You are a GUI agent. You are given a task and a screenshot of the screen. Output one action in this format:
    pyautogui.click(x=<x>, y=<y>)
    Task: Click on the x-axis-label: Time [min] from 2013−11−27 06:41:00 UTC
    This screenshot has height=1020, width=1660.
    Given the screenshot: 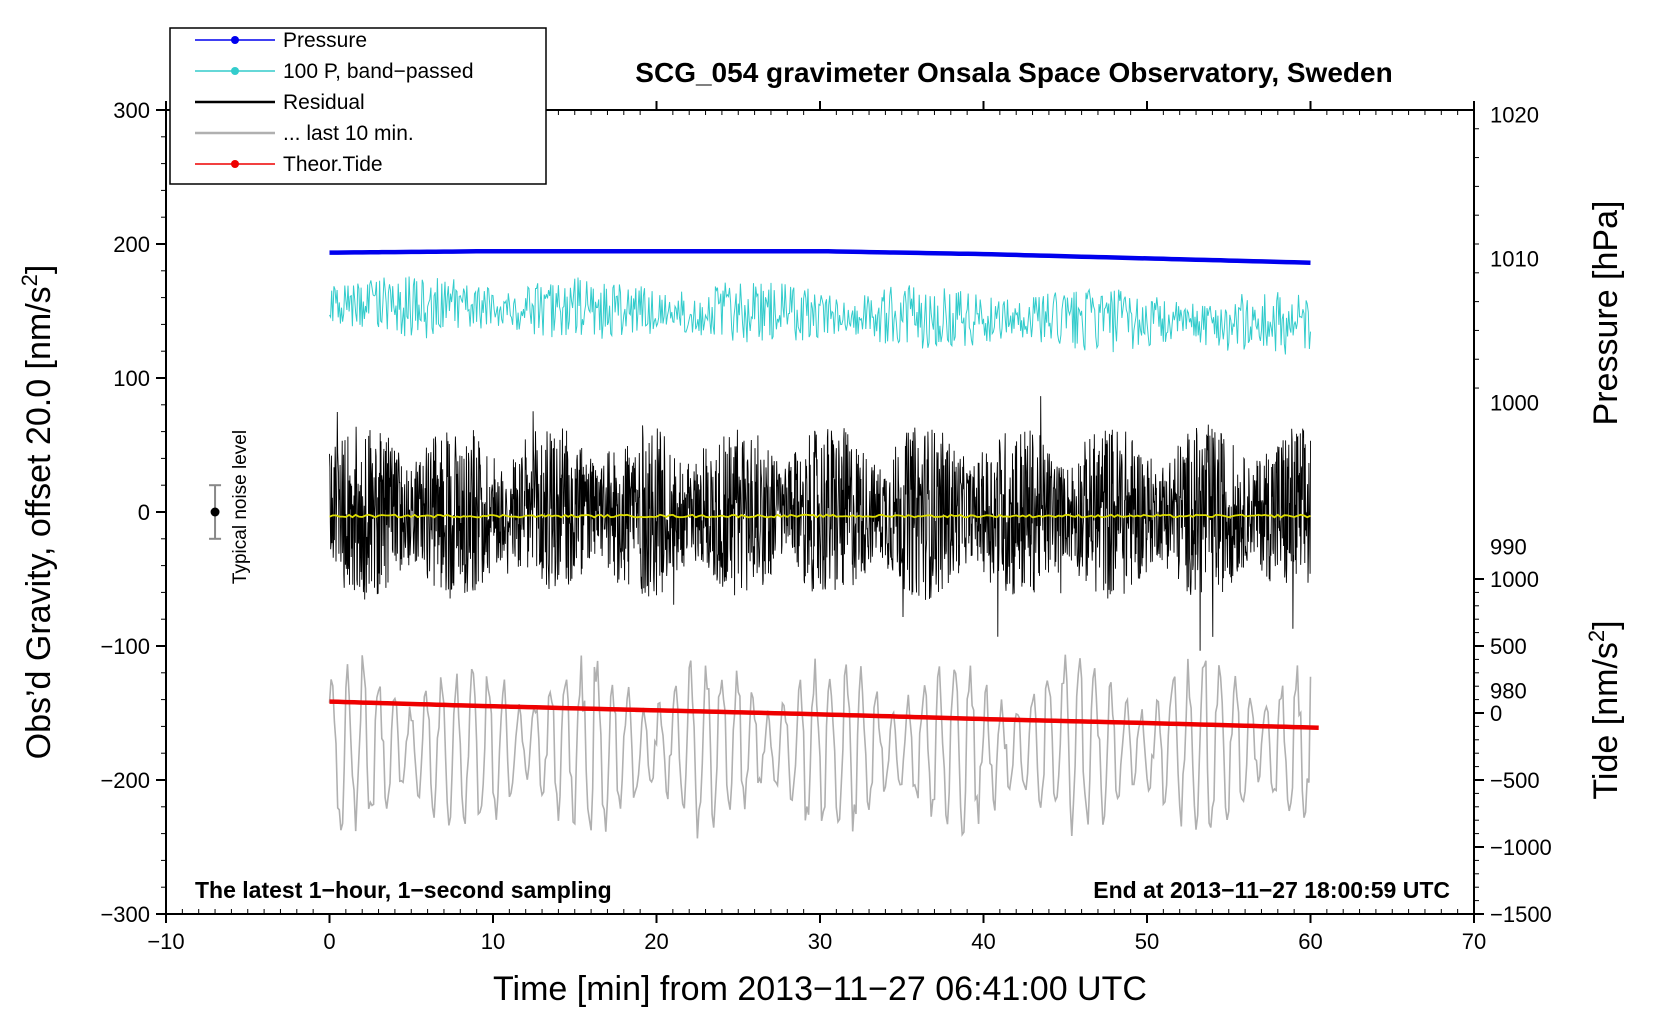 What is the action you would take?
    pyautogui.click(x=820, y=989)
    